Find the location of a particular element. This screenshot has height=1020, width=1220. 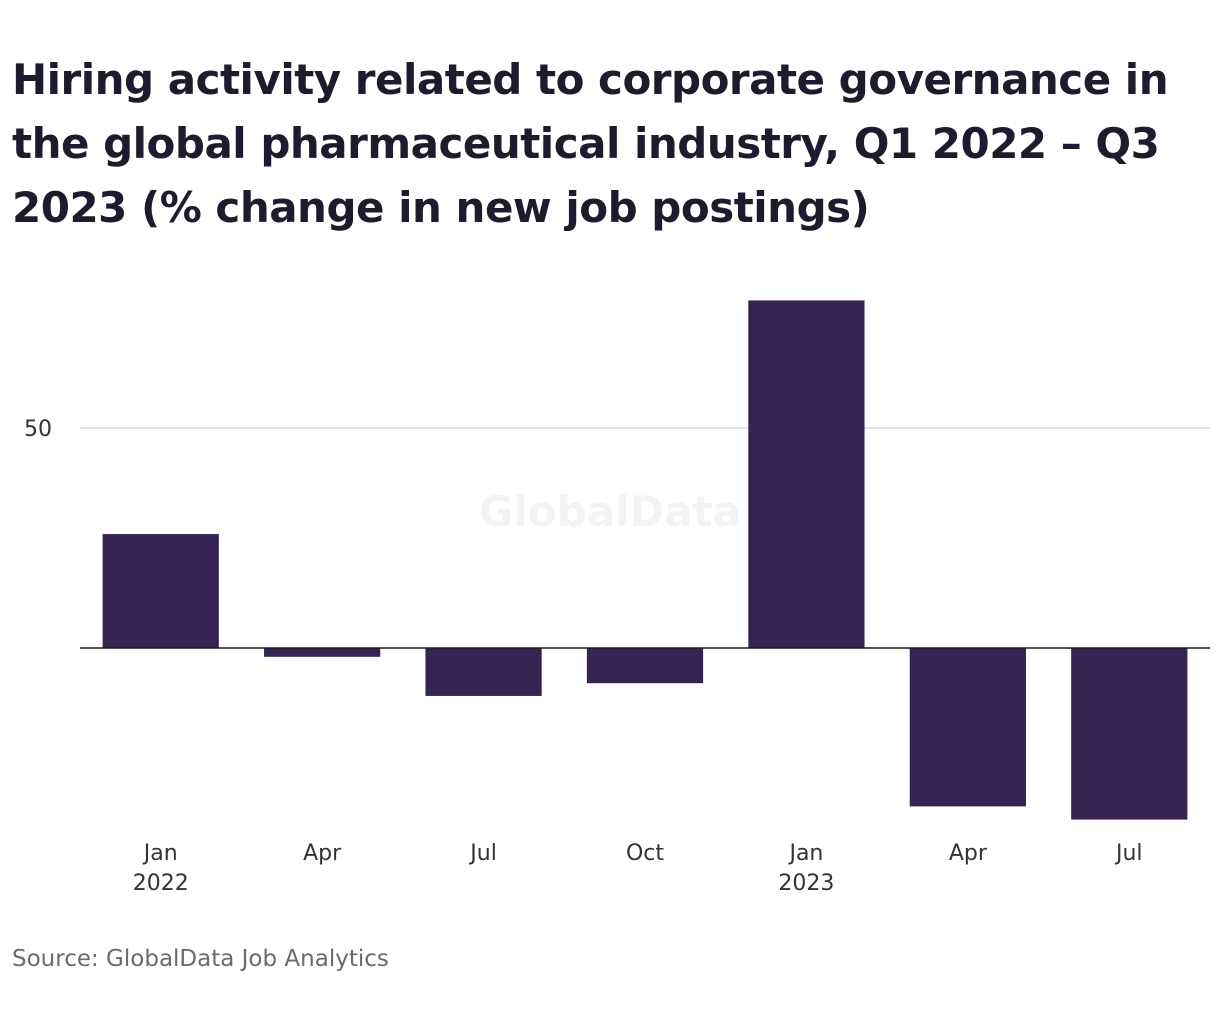

bar-q4-2022 is located at coordinates (645, 666).